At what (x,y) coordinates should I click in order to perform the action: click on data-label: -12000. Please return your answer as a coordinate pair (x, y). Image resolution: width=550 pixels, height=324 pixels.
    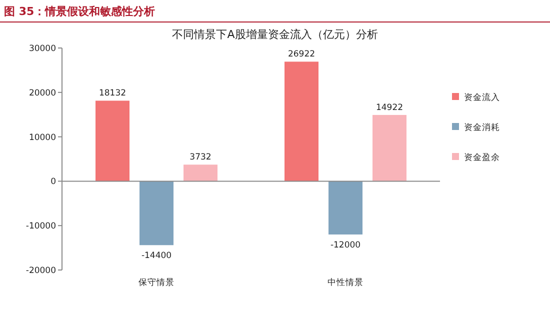
    Looking at the image, I should click on (345, 245).